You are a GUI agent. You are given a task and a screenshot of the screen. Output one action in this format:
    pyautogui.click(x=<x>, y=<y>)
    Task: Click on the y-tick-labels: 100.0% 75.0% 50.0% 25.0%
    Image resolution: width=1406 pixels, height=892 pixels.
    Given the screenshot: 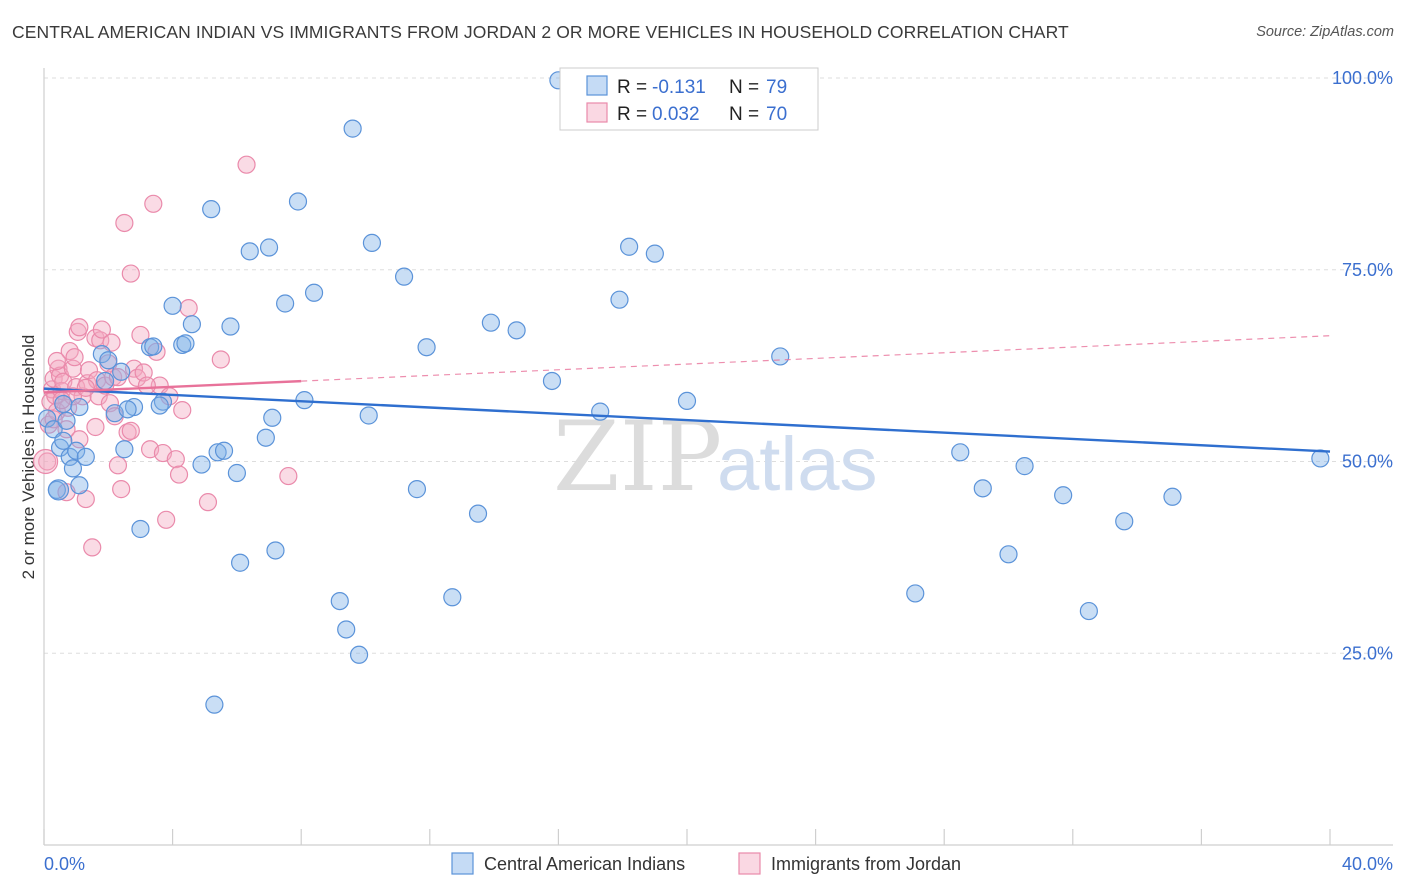 What is the action you would take?
    pyautogui.click(x=1362, y=365)
    